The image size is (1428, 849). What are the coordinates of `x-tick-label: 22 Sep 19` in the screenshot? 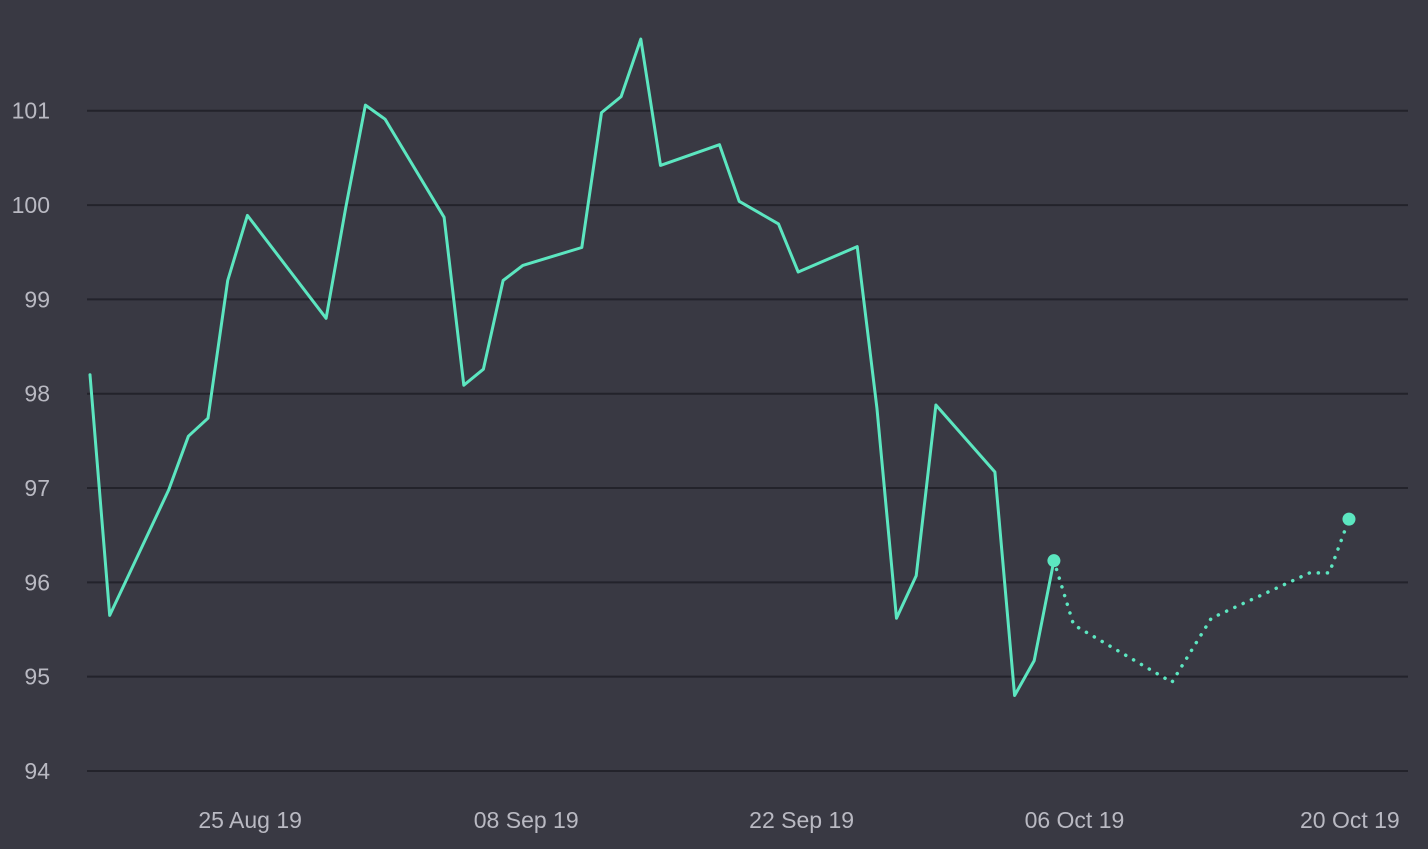 It's located at (801, 820).